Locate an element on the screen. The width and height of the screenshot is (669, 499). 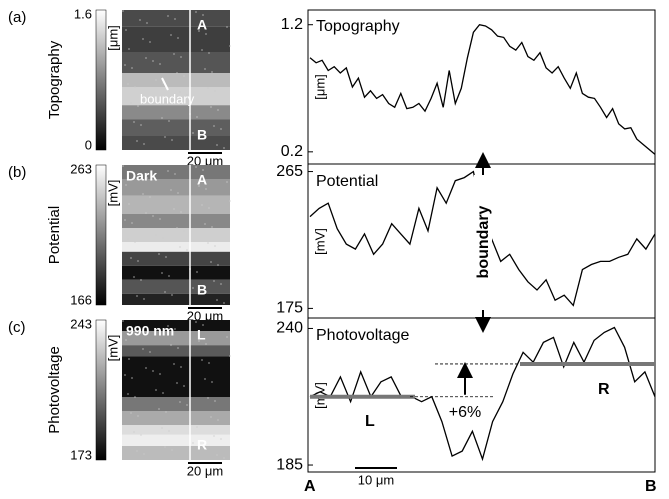
panel-label: (b) is located at coordinates (17, 172).